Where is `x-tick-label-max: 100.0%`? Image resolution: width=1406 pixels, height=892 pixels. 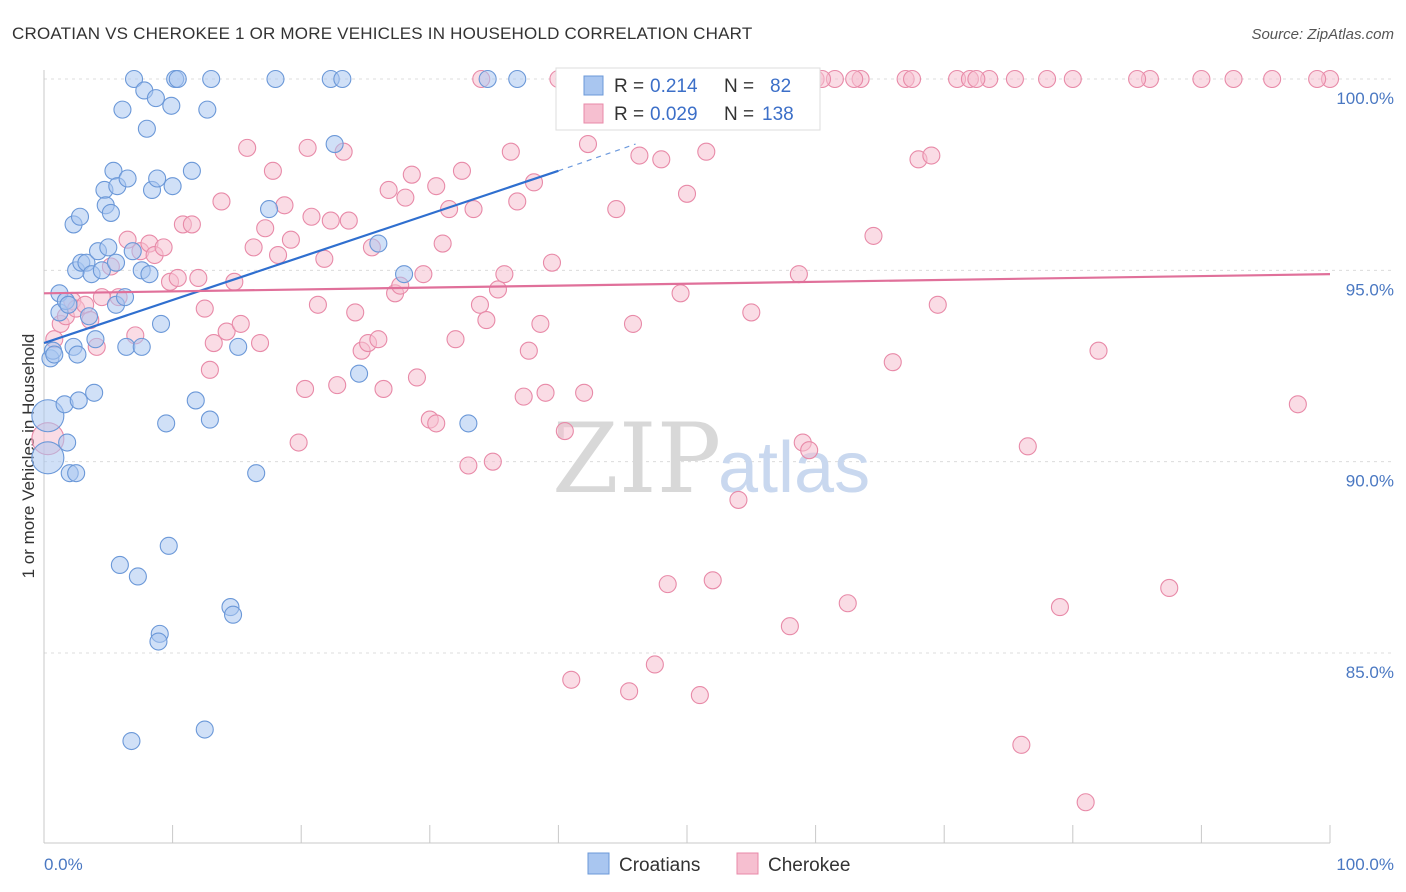 x-tick-label-max: 100.0% is located at coordinates (1365, 864).